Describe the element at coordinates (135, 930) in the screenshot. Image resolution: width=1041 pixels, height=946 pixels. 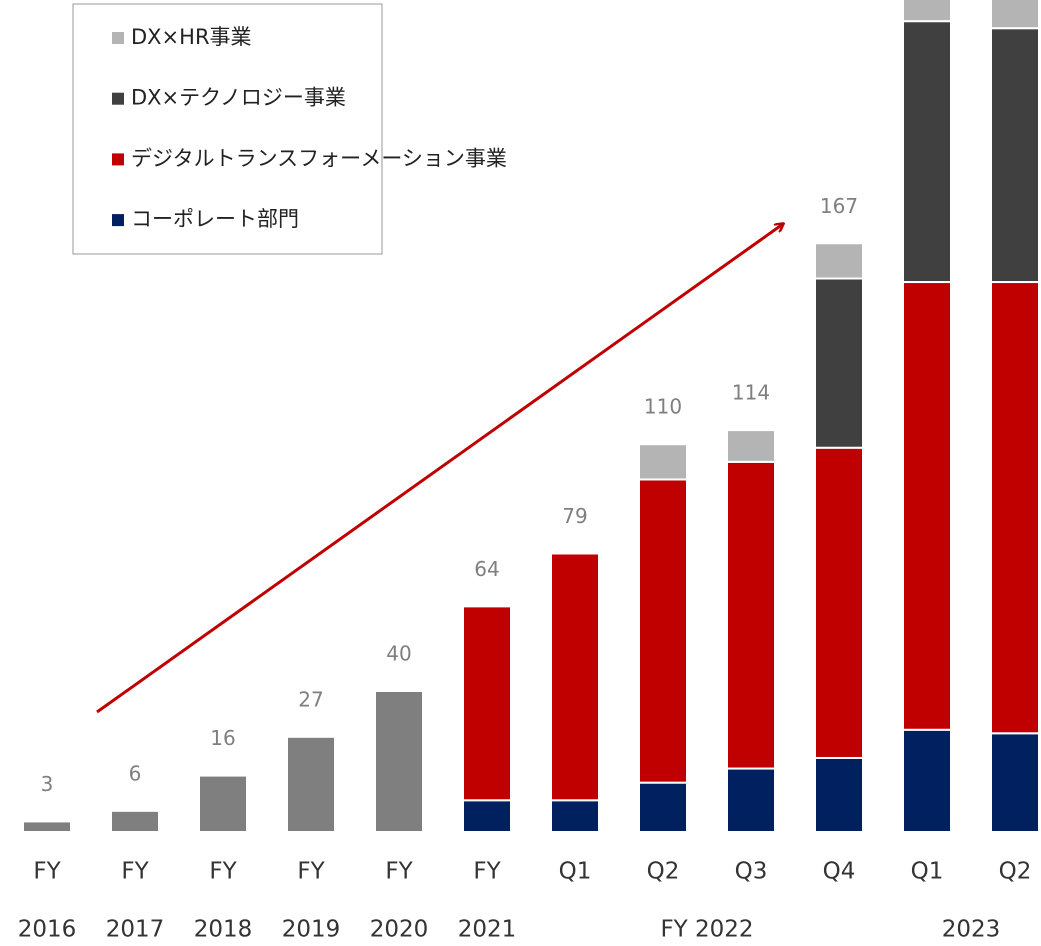
I see `x-group-label: 2017` at that location.